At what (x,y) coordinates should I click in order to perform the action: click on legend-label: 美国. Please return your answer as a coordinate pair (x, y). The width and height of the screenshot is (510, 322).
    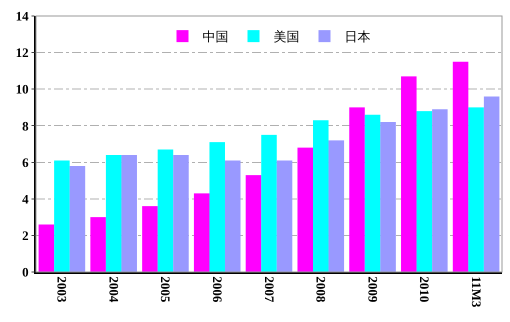
    Looking at the image, I should click on (287, 37).